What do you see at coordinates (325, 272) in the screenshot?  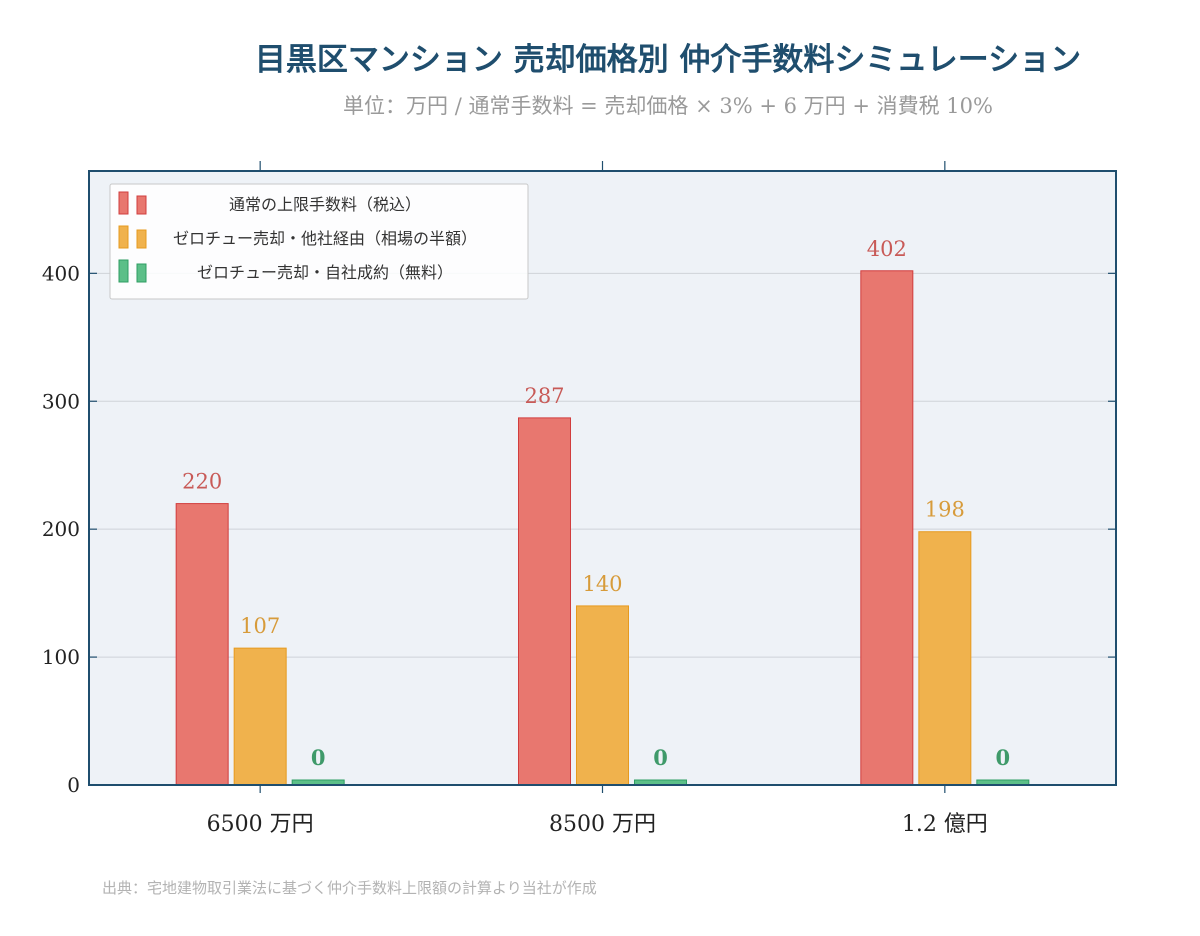 I see `legend-label: ゼロチュー売却・自社成約（無料）` at bounding box center [325, 272].